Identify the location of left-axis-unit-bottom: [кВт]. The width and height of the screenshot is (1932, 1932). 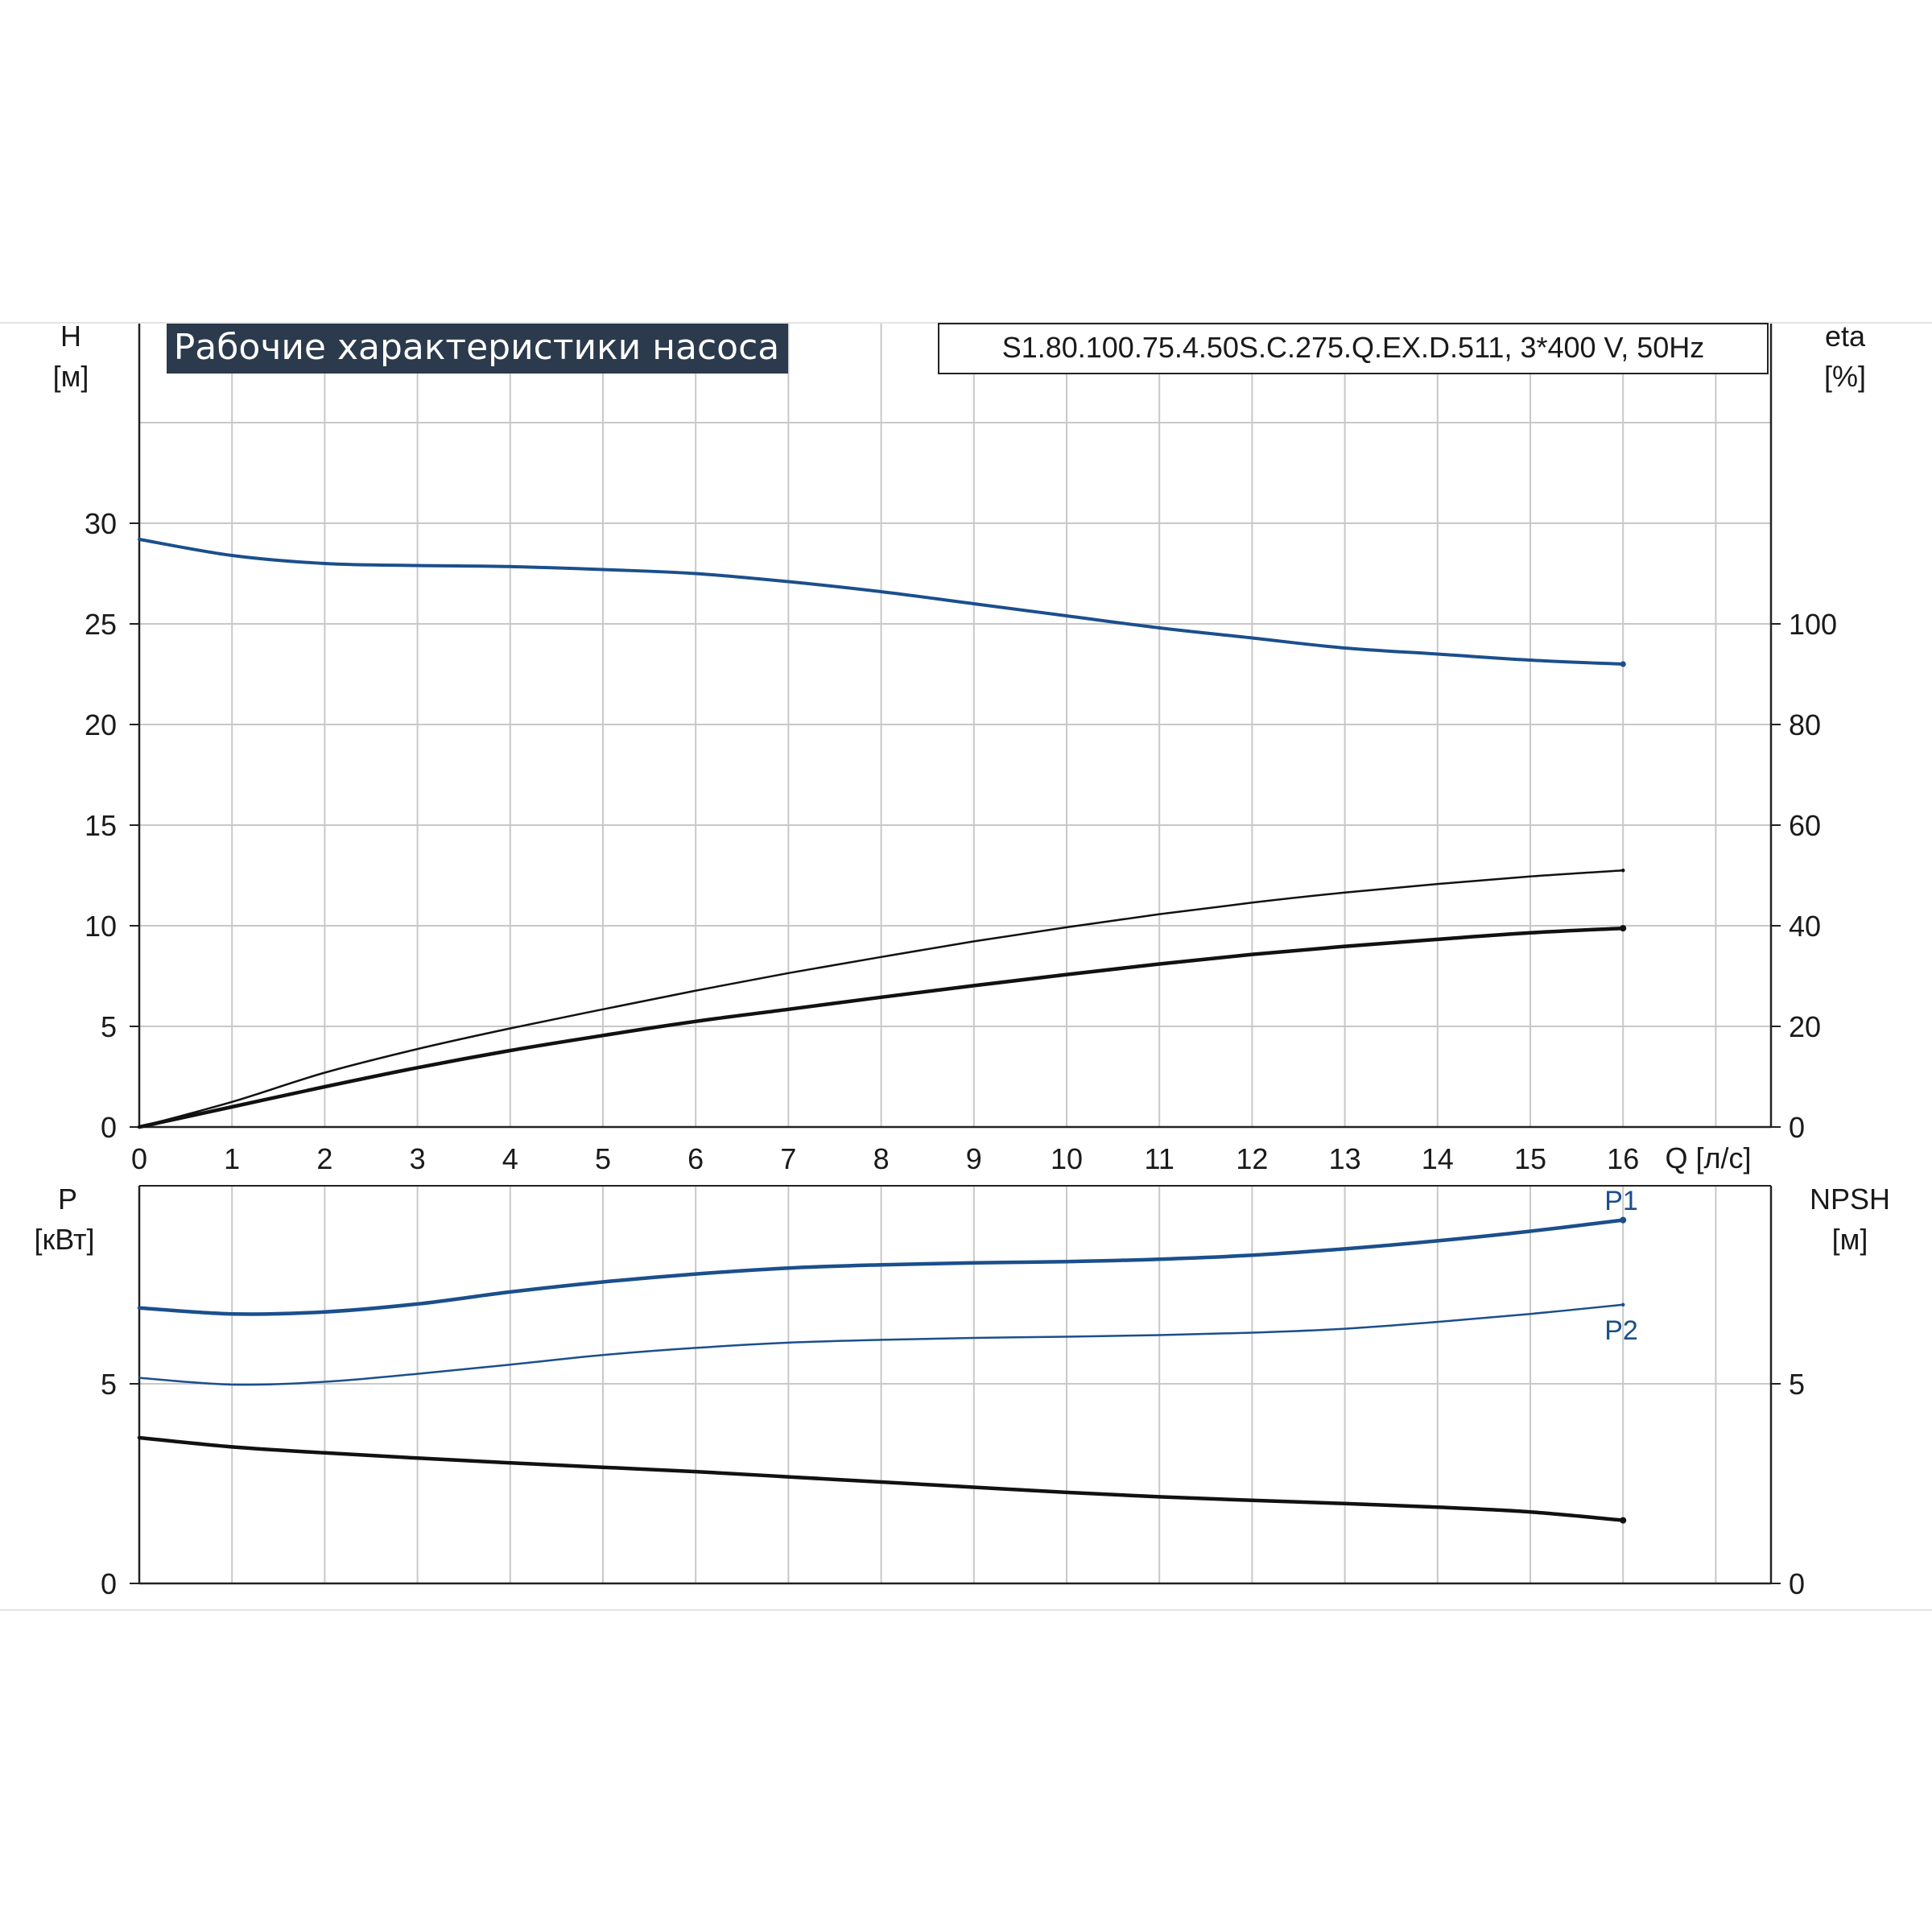
(64, 1239).